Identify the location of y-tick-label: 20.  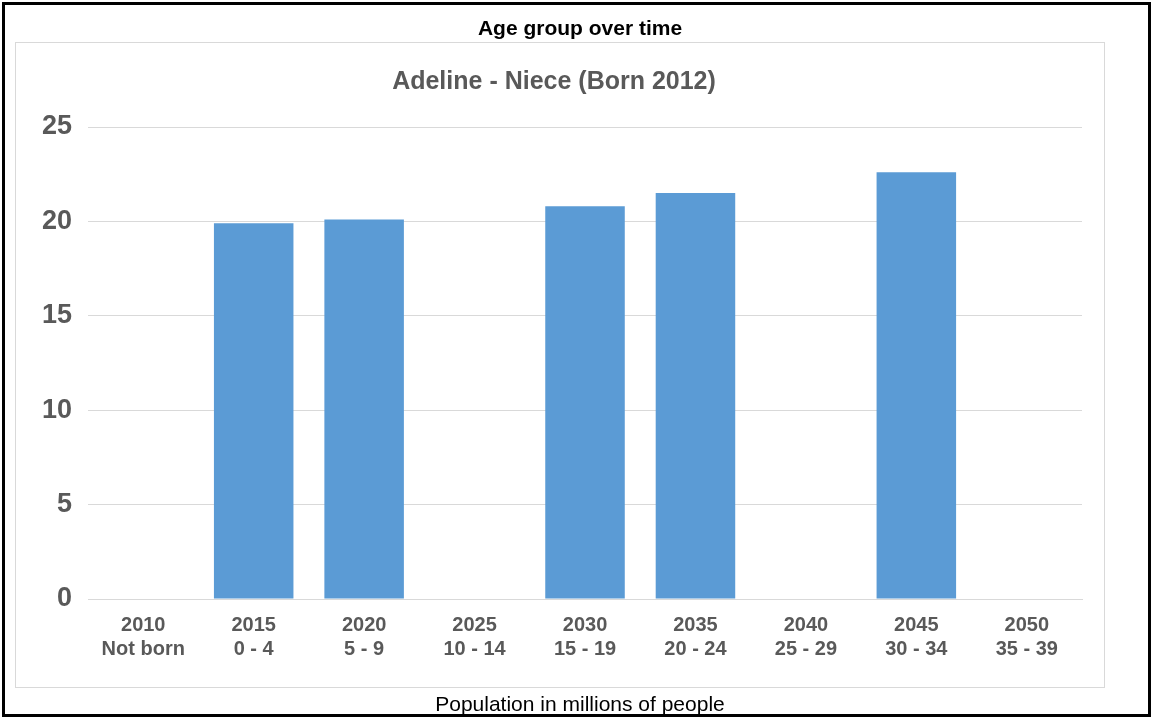
(57, 219).